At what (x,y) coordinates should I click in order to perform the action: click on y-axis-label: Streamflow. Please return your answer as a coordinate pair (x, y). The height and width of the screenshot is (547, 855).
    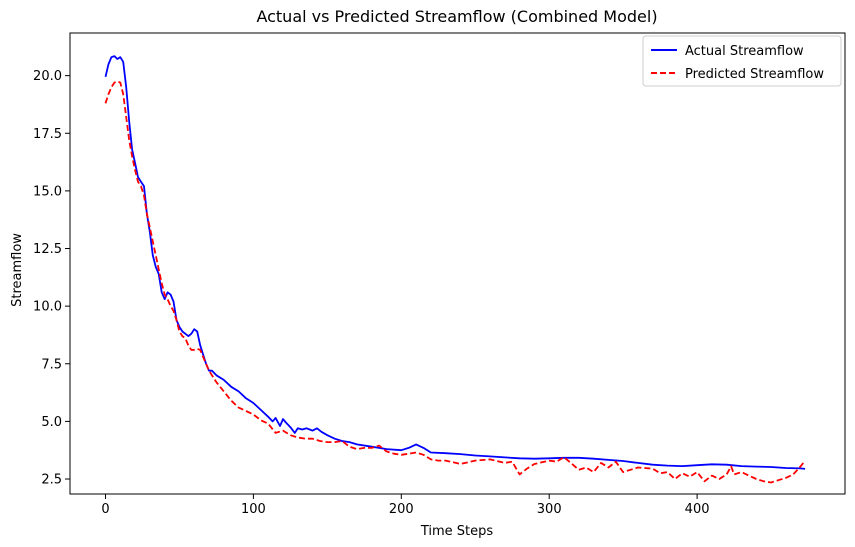
    Looking at the image, I should click on (17, 270).